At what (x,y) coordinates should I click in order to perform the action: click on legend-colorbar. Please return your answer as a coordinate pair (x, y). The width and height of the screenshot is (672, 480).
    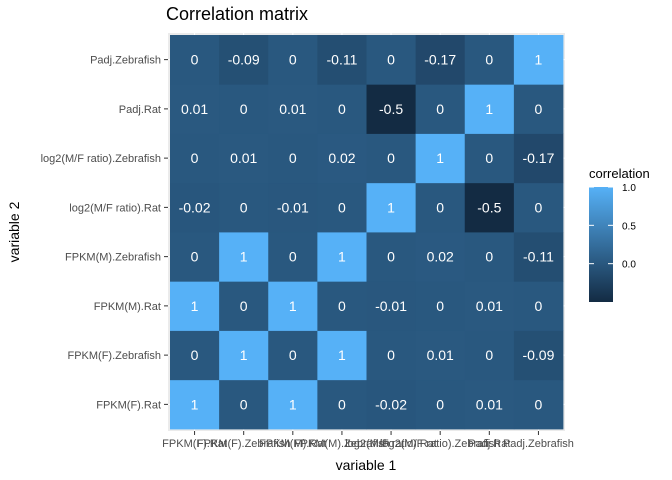
    Looking at the image, I should click on (601, 244).